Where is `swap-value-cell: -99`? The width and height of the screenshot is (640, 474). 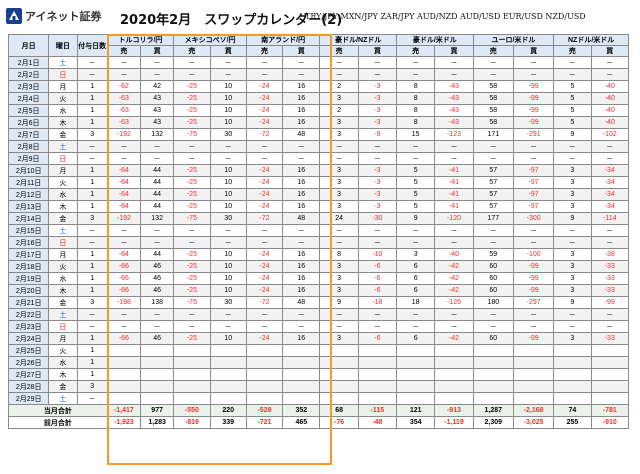 swap-value-cell: -99 is located at coordinates (610, 302).